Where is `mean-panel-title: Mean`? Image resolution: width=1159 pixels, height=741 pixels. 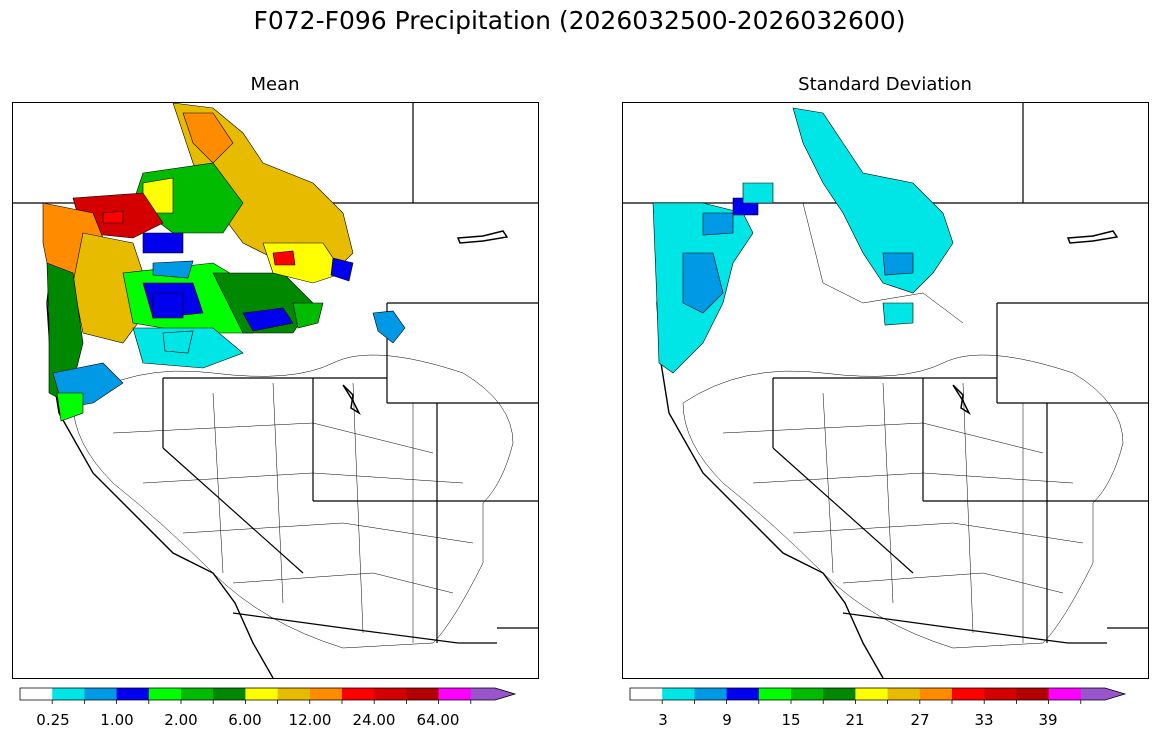 mean-panel-title: Mean is located at coordinates (275, 84).